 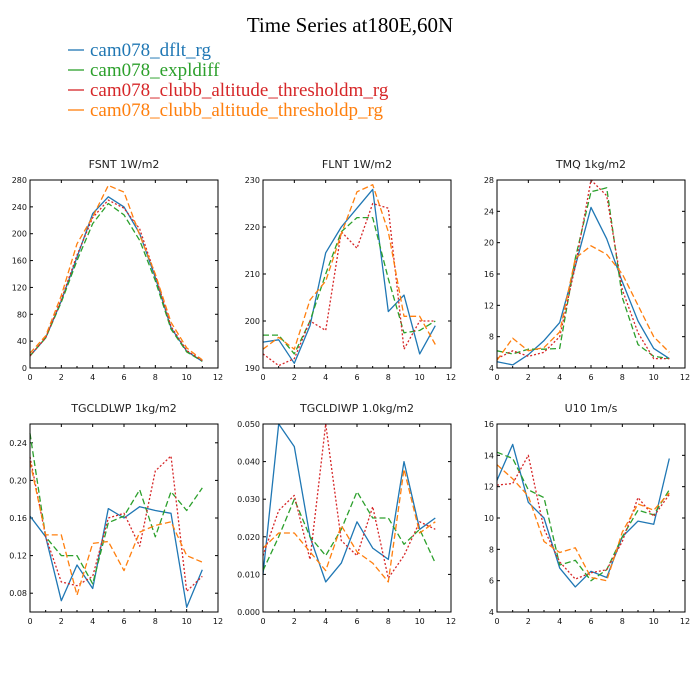 What do you see at coordinates (124, 164) in the screenshot?
I see `panel-title: FSNT 1W/m2` at bounding box center [124, 164].